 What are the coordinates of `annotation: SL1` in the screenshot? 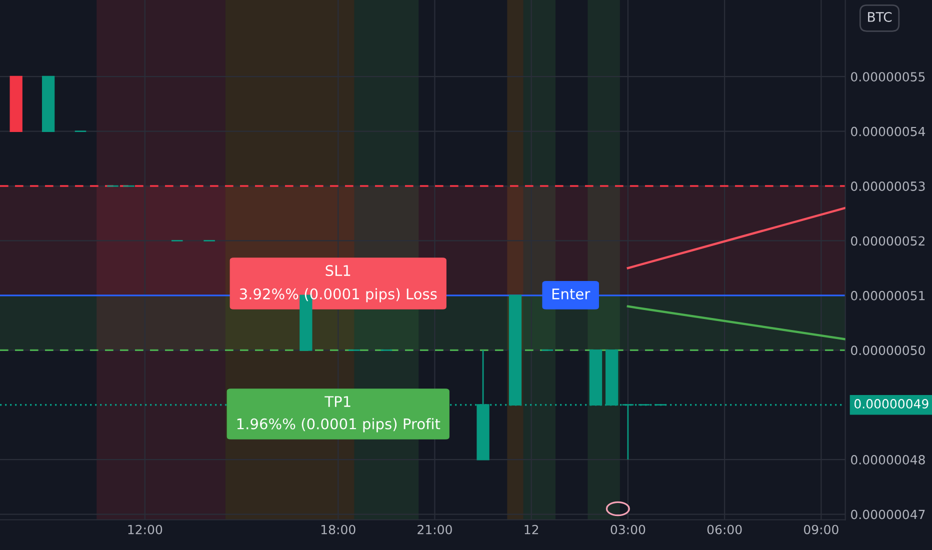 It's located at (338, 270).